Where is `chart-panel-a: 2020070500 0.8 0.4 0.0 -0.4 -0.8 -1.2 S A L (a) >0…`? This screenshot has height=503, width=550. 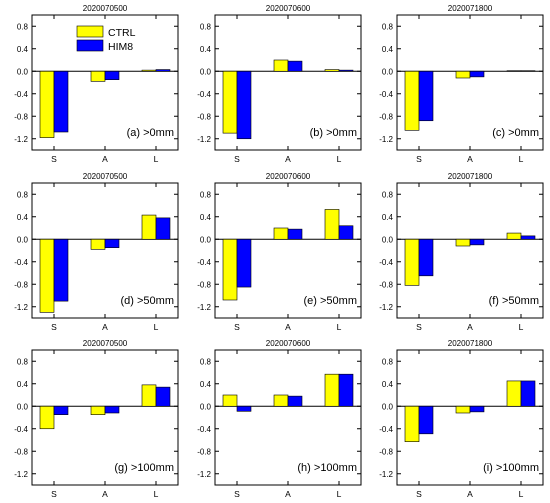
chart-panel-a: 2020070500 0.8 0.4 0.0 -0.4 -0.8 -1.2 S A L (a) >0… is located at coordinates (96, 84).